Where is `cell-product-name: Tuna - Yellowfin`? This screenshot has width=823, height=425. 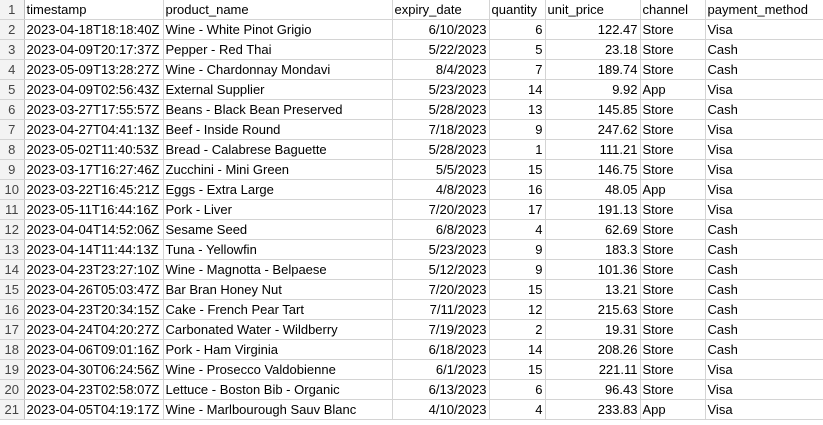
cell-product-name: Tuna - Yellowfin is located at coordinates (278, 249).